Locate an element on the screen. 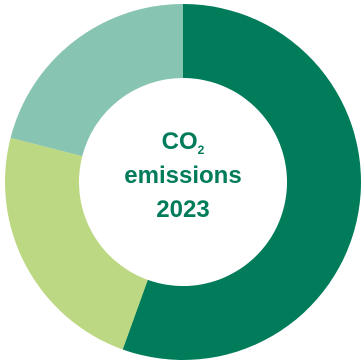 The width and height of the screenshot is (361, 360). chart-title-line-3: 2023 is located at coordinates (183, 209).